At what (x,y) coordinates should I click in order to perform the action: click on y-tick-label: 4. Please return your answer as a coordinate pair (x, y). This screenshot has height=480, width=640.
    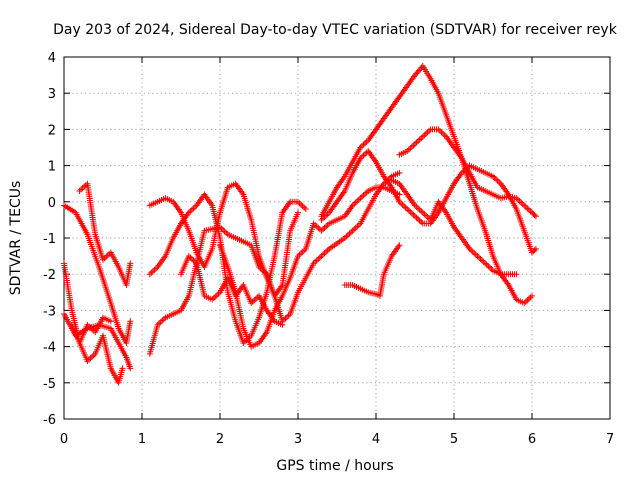
    Looking at the image, I should click on (52, 58).